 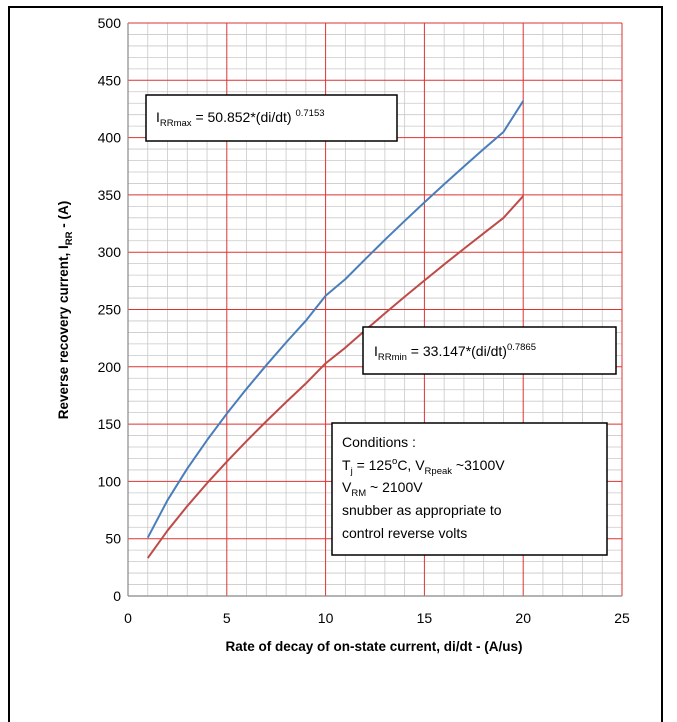 I want to click on x-tick-label: 15, so click(x=425, y=618).